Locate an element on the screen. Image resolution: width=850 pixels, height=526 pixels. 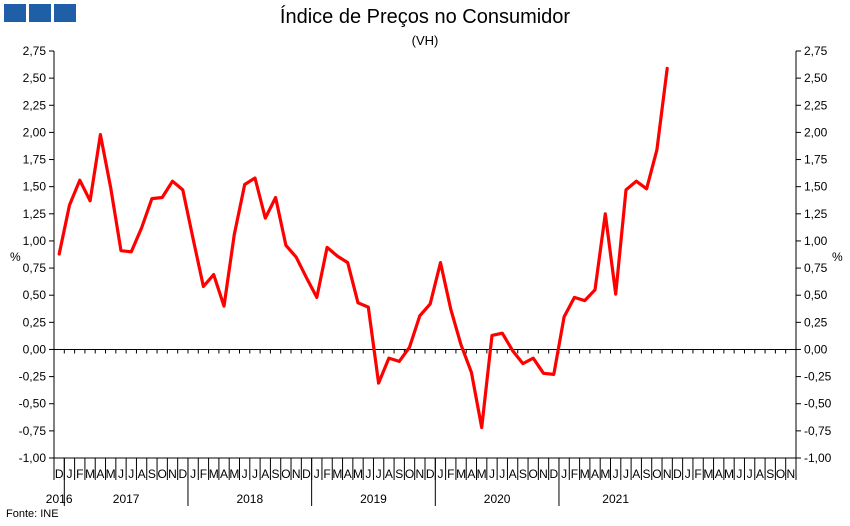
y-tick-label-left: 0,50 is located at coordinates (35, 295).